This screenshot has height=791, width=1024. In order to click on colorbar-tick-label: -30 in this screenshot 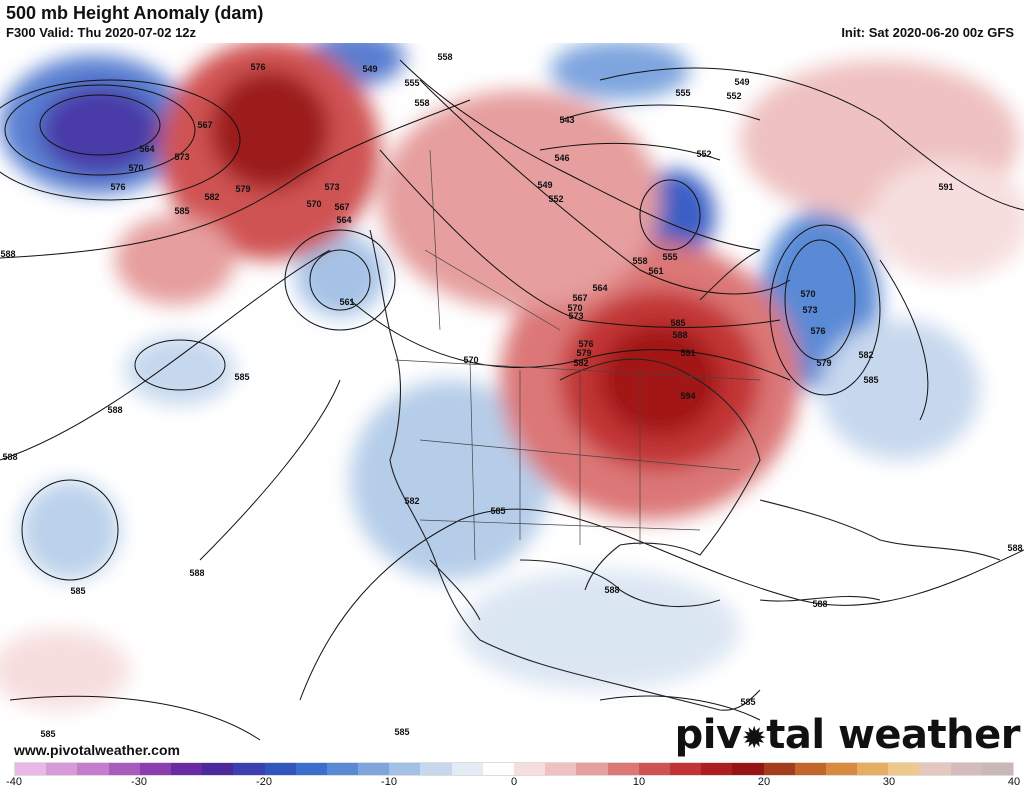, I will do `click(139, 782)`.